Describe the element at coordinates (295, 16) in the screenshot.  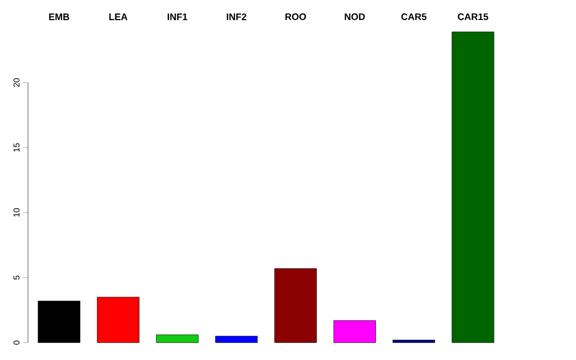
I see `x-tick-label: ROO` at that location.